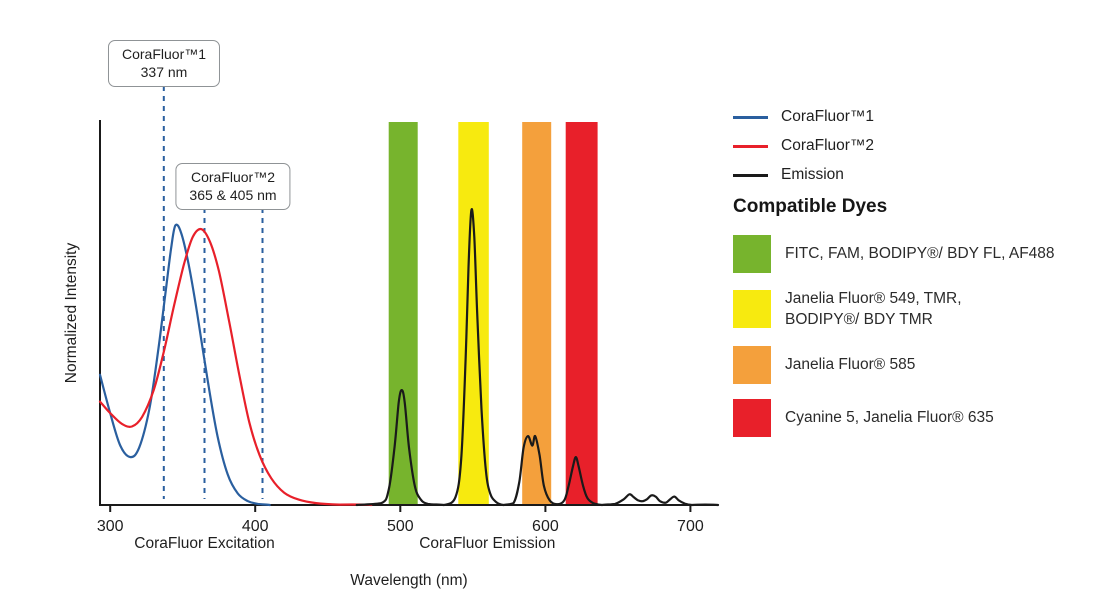  I want to click on x-tick-label: 600, so click(545, 526).